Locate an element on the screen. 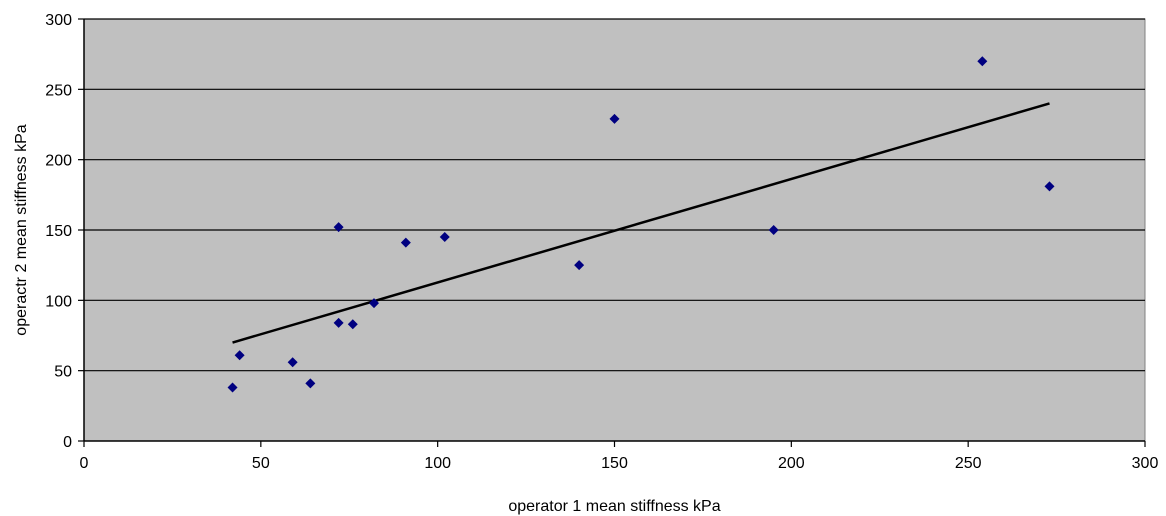  y-tick-label: 50 is located at coordinates (63, 372).